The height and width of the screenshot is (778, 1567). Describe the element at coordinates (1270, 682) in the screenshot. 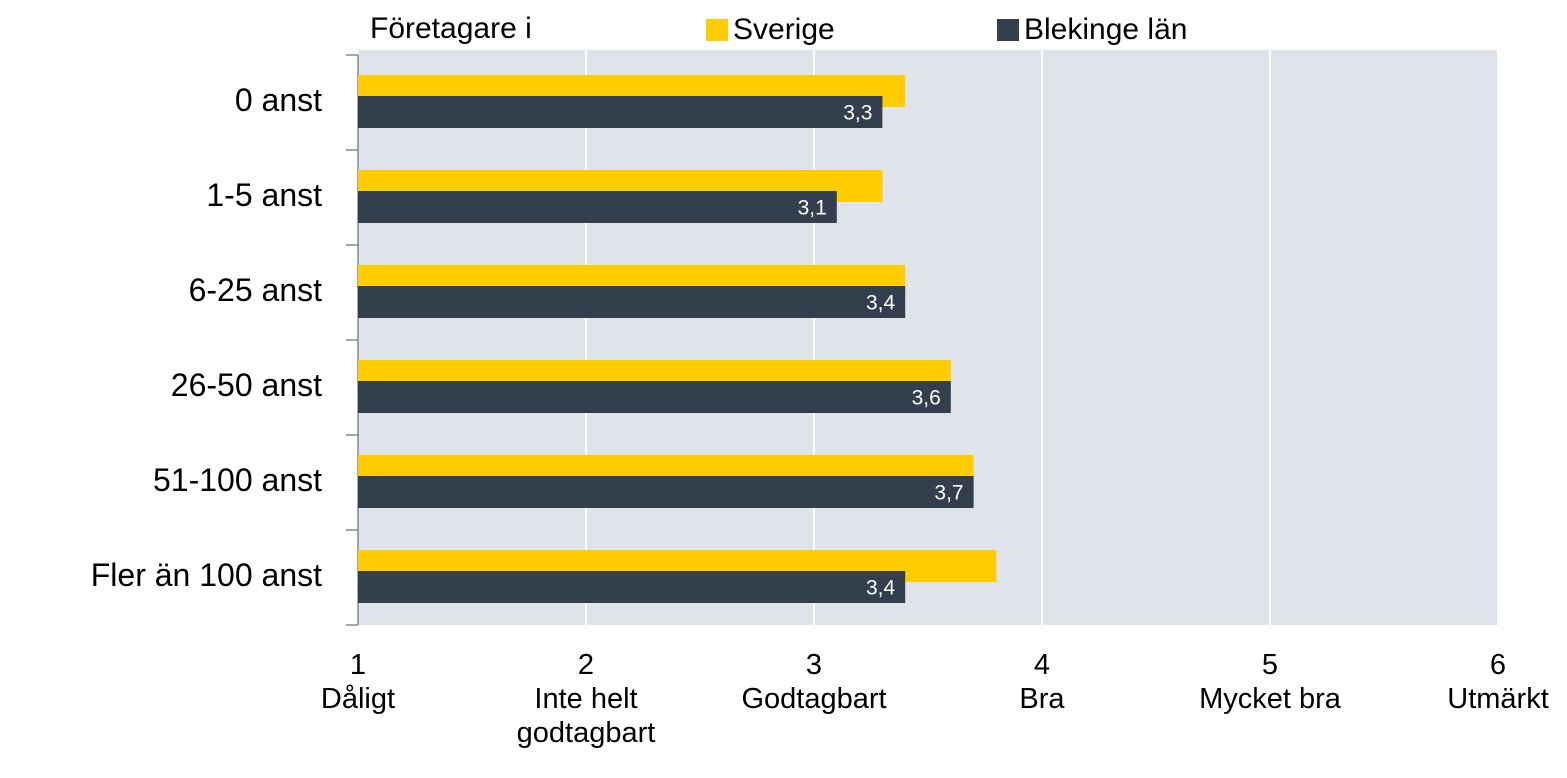

I see `x-tick-label: 5 Mycket bra` at that location.